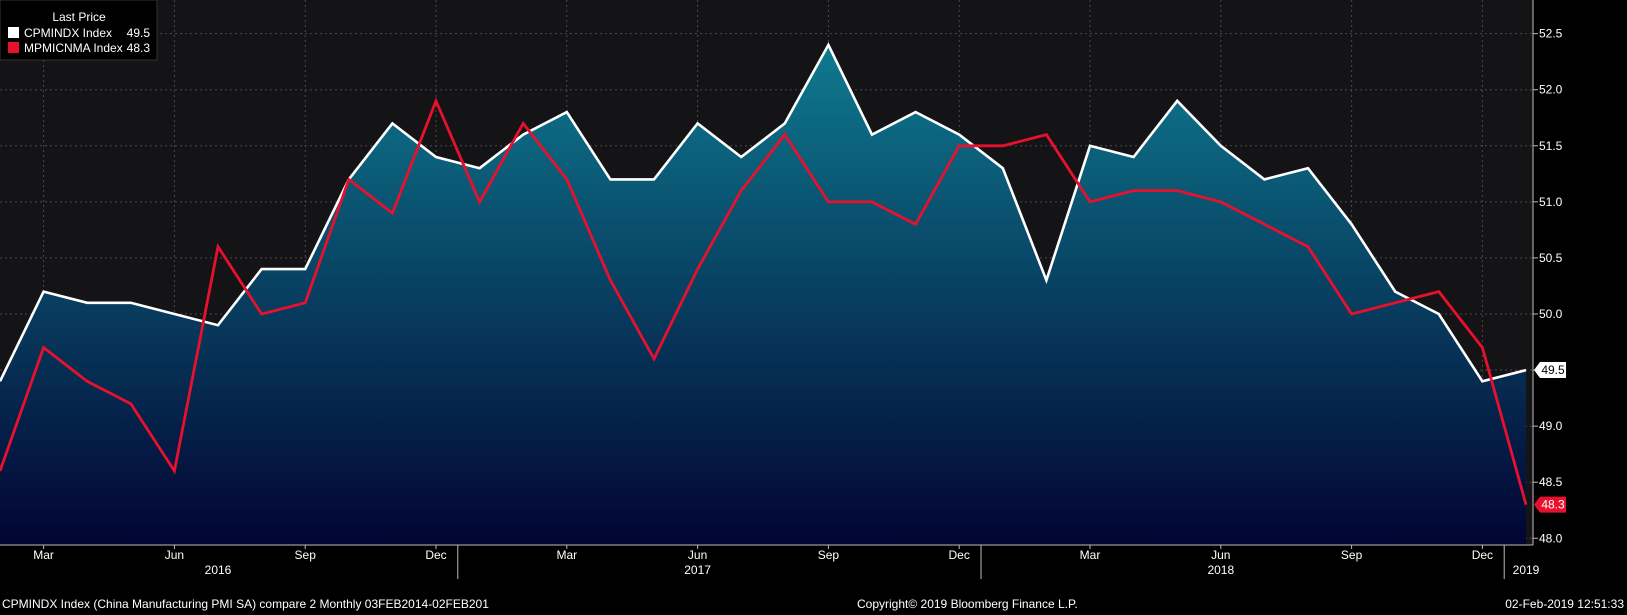  Describe the element at coordinates (1526, 570) in the screenshot. I see `x-year-label: 2019` at that location.